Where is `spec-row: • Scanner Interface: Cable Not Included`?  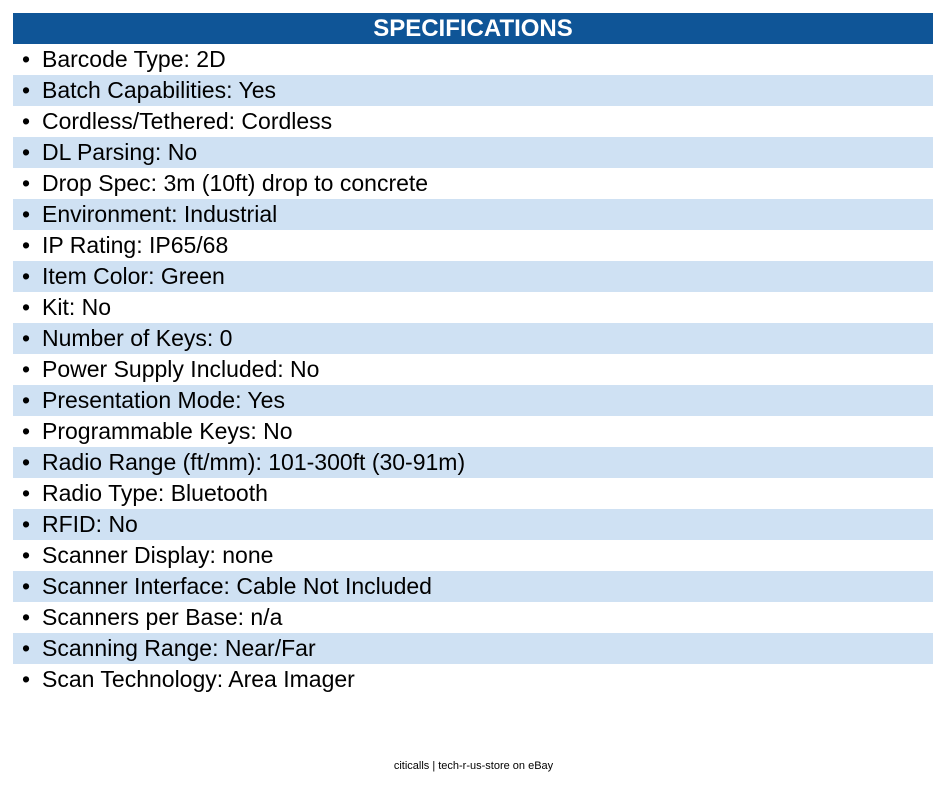 spec-row: • Scanner Interface: Cable Not Included is located at coordinates (473, 586).